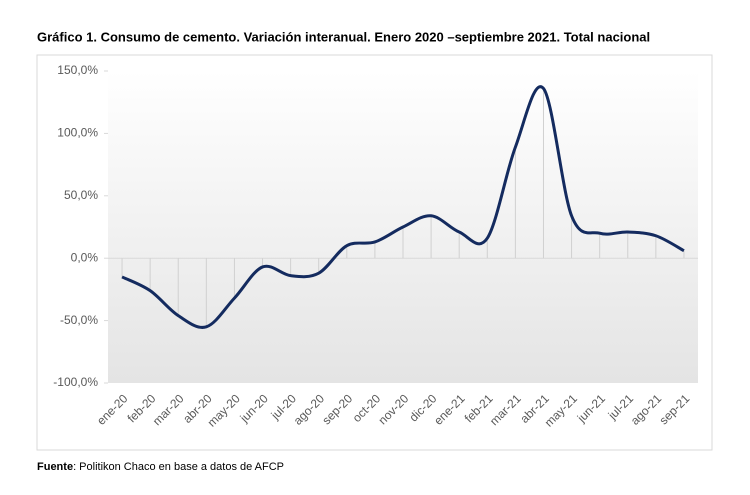  I want to click on y-tick-label: 150,0%, so click(77, 70).